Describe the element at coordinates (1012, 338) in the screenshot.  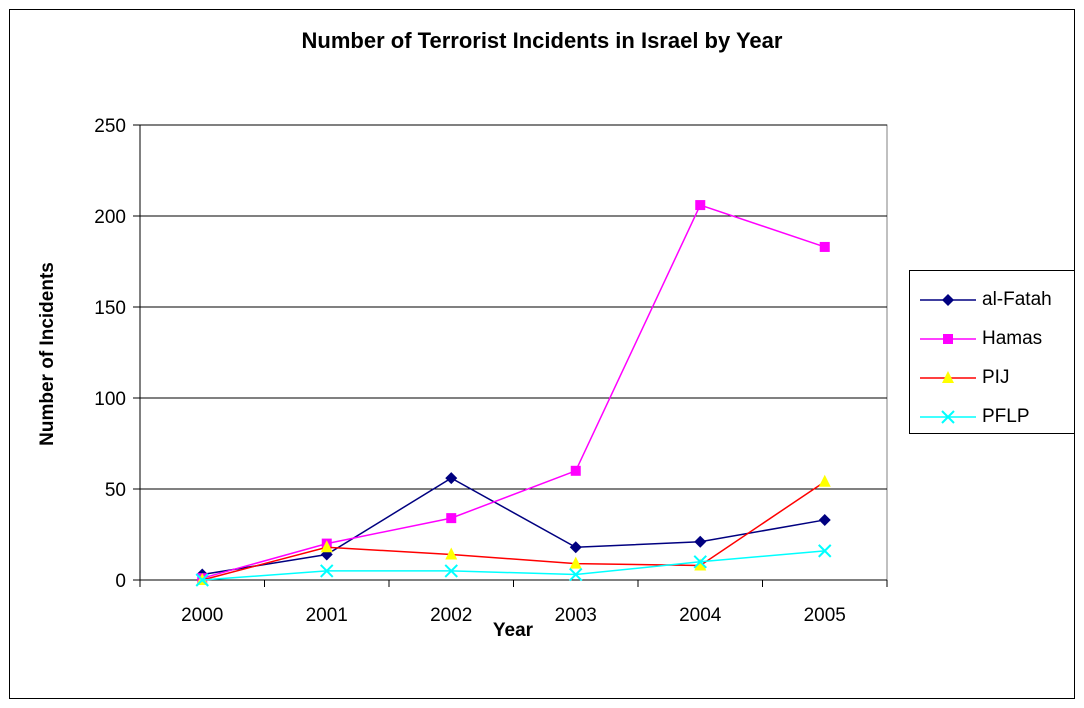
I see `legend-label: Hamas` at that location.